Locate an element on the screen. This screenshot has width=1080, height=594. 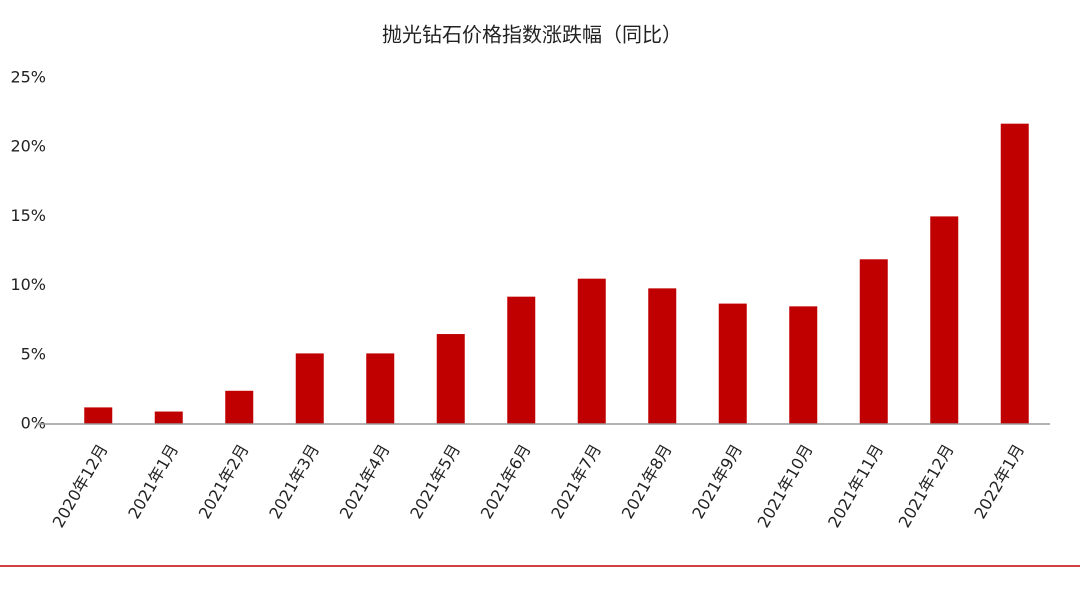
x-tick-label: 2021年2月 is located at coordinates (224, 481).